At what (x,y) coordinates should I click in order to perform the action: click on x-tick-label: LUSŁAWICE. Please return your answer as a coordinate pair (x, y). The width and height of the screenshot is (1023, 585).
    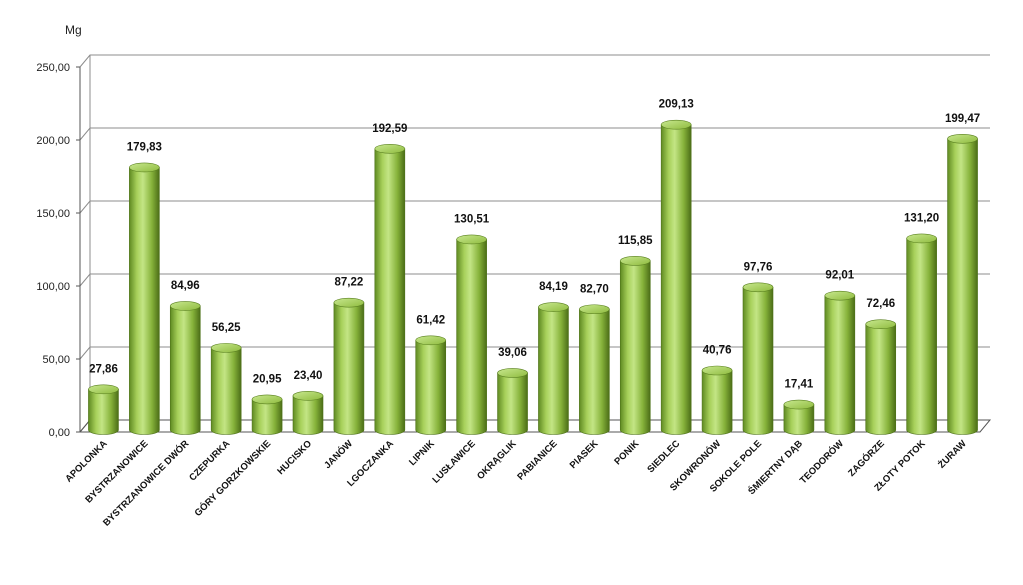
    Looking at the image, I should click on (453, 461).